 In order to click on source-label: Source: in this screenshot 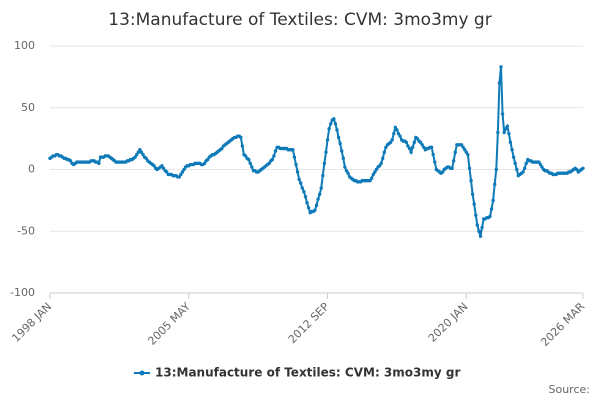, I will do `click(570, 389)`.